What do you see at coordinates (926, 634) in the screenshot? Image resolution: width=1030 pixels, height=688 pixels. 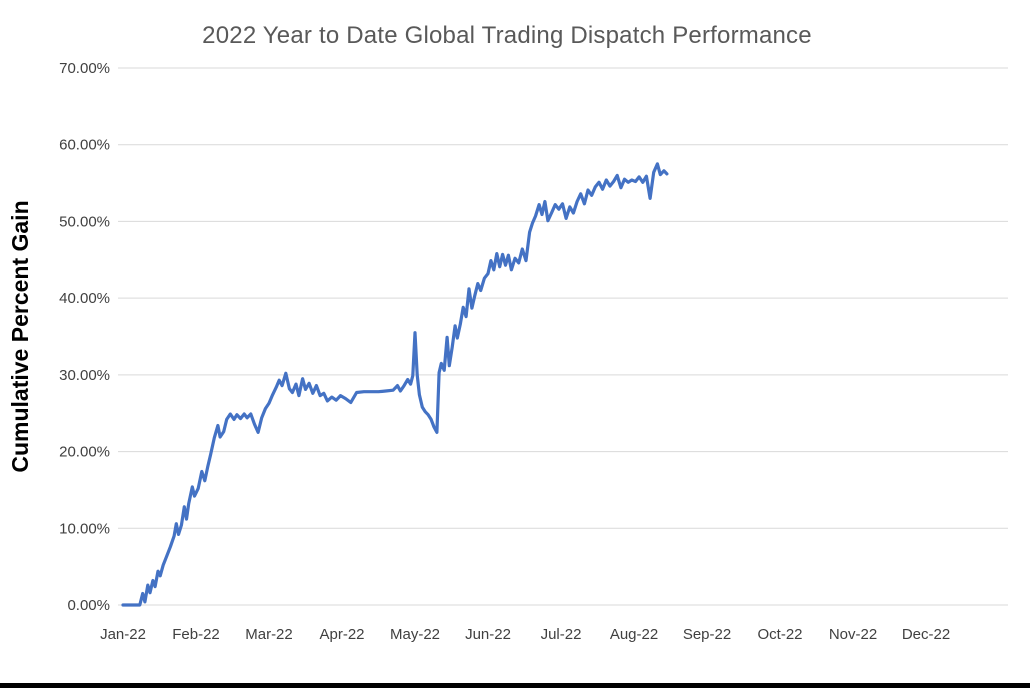 I see `x-tick-label: Dec-22` at bounding box center [926, 634].